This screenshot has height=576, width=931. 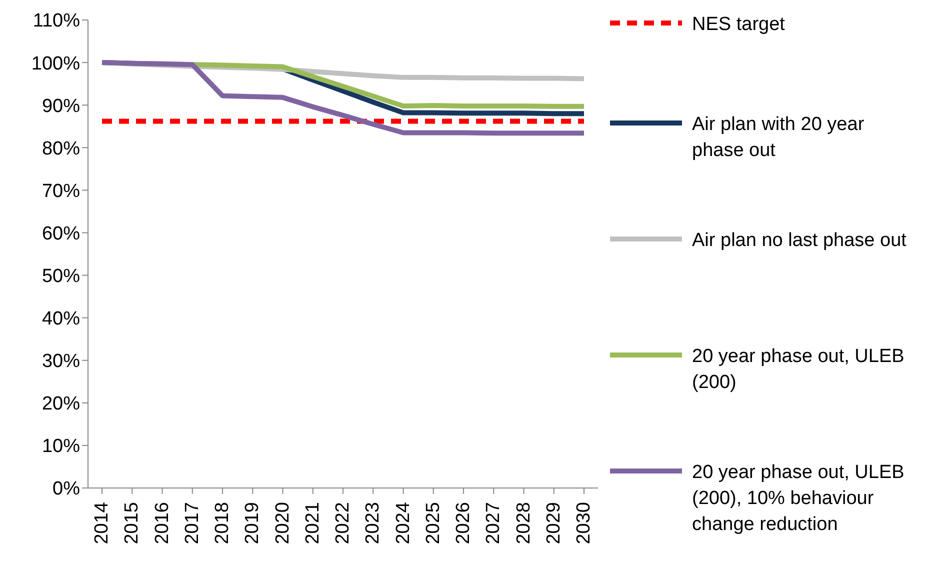 What do you see at coordinates (584, 523) in the screenshot?
I see `x-tick-label: 2030` at bounding box center [584, 523].